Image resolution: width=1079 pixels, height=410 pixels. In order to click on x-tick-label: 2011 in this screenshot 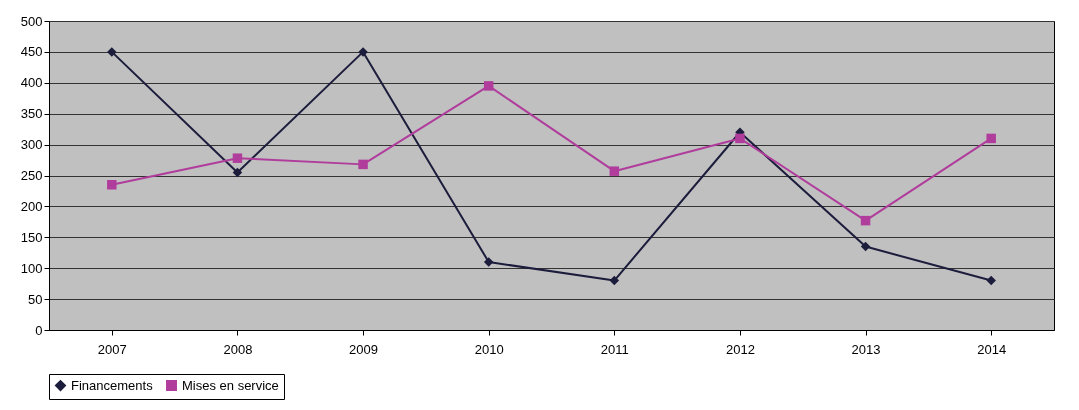, I will do `click(614, 349)`.